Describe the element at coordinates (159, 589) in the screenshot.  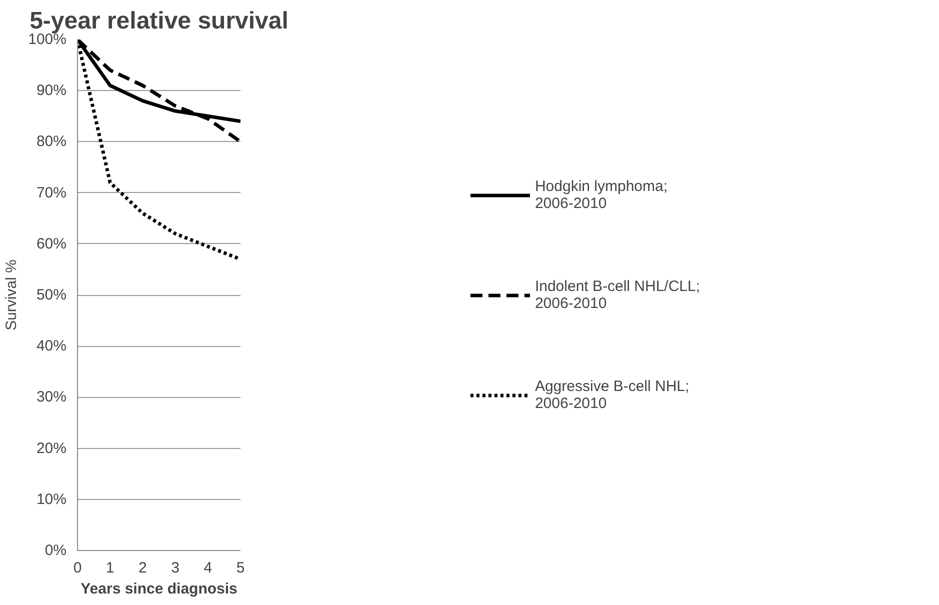
I see `x-axis-title: Years since diagnosis` at that location.